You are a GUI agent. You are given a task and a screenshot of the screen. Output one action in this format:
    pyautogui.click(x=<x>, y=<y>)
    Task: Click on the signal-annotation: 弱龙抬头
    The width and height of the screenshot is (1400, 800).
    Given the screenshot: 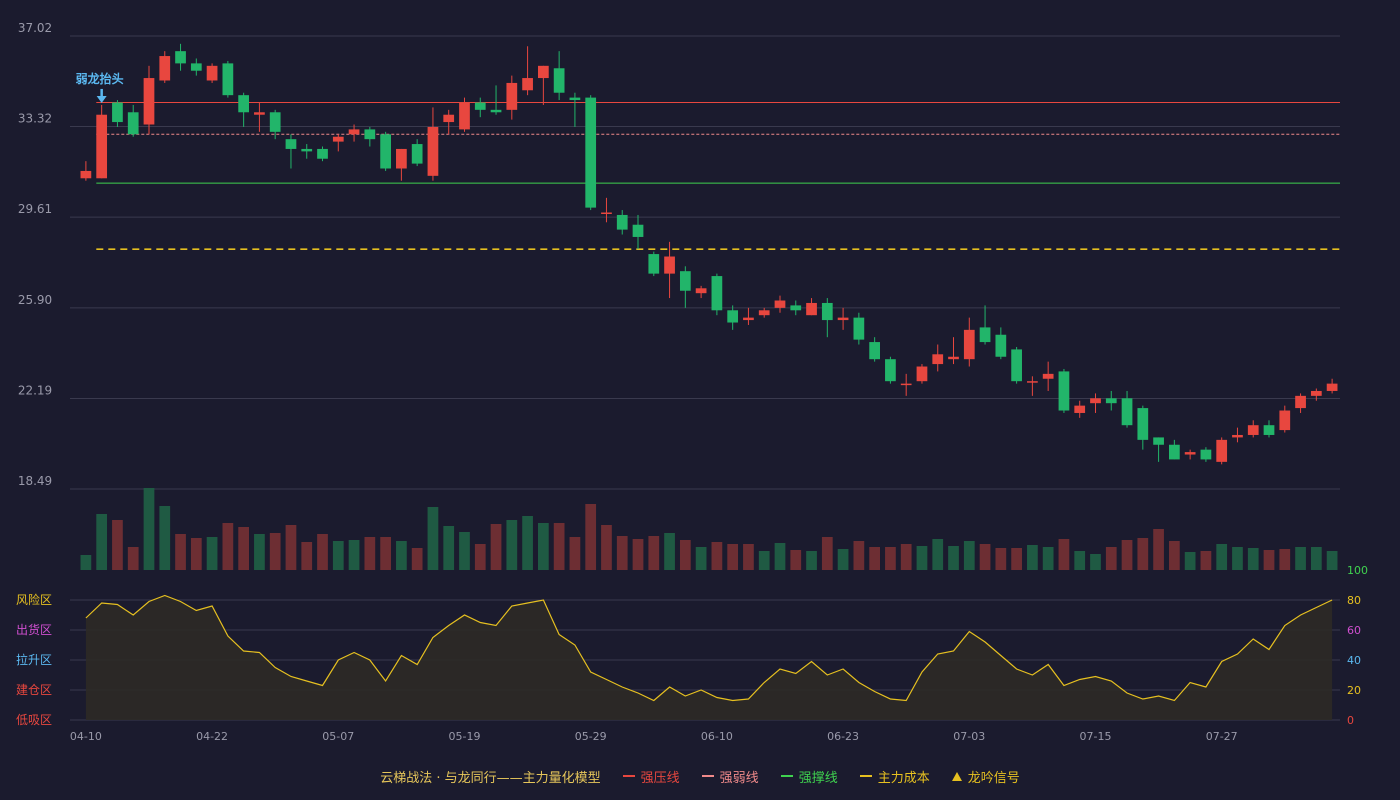 What is the action you would take?
    pyautogui.click(x=100, y=87)
    